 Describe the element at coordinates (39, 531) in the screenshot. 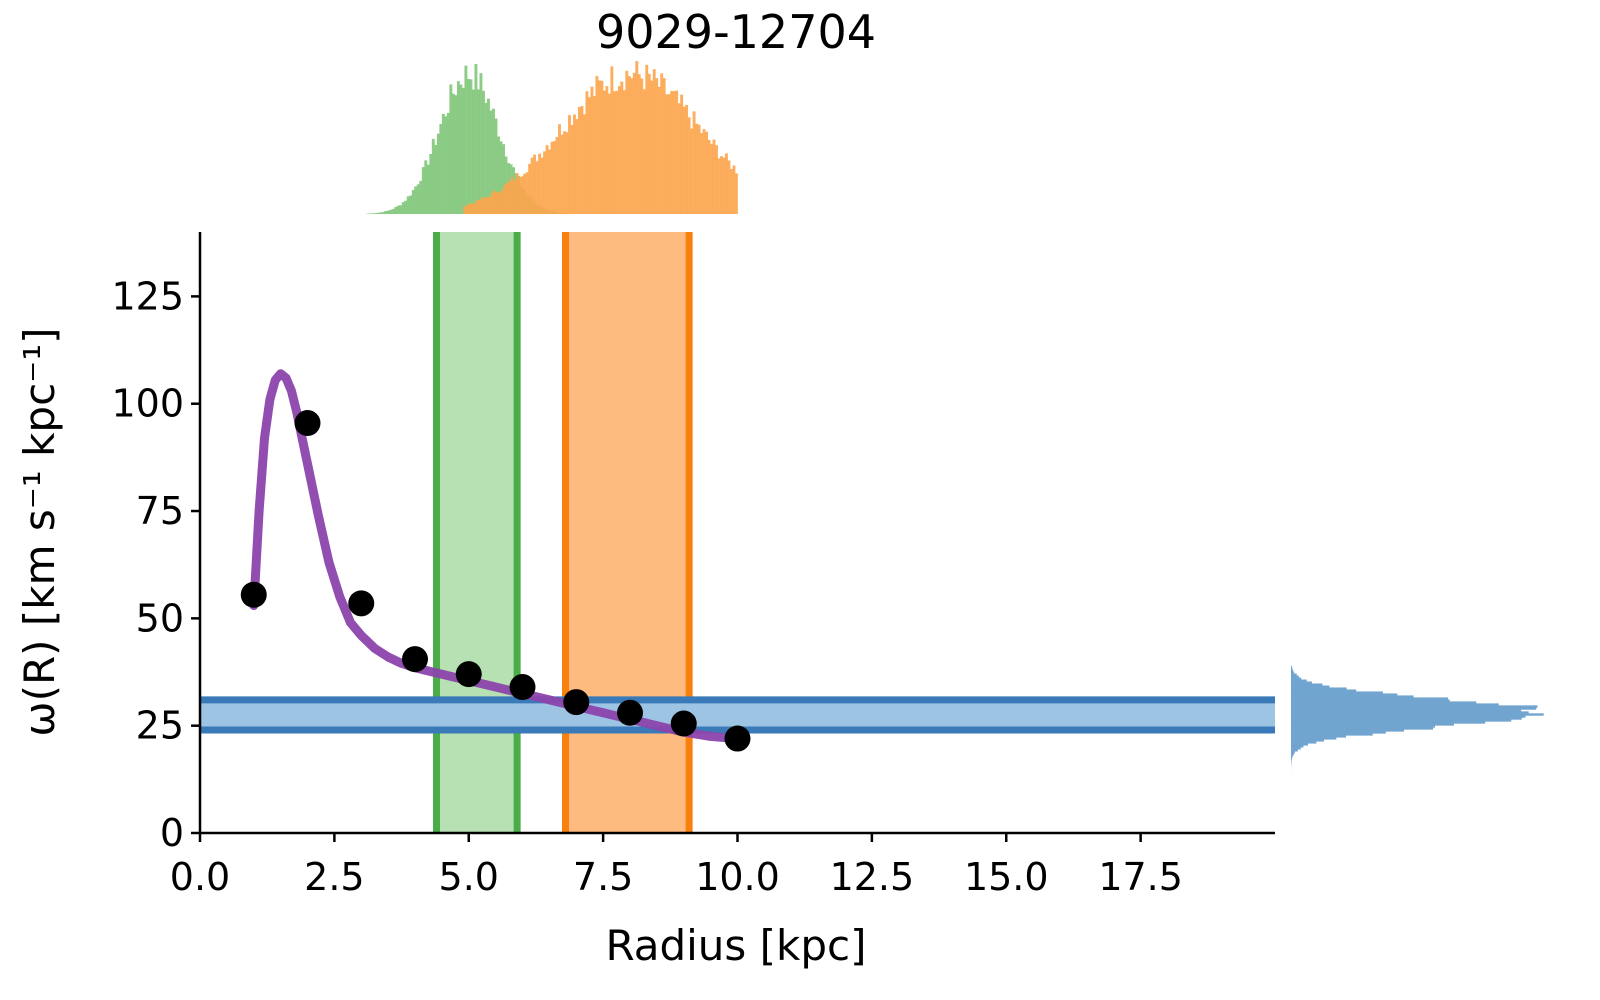

I see `y-axis-label: ω(R) [km s⁻¹ kpc⁻¹]` at that location.